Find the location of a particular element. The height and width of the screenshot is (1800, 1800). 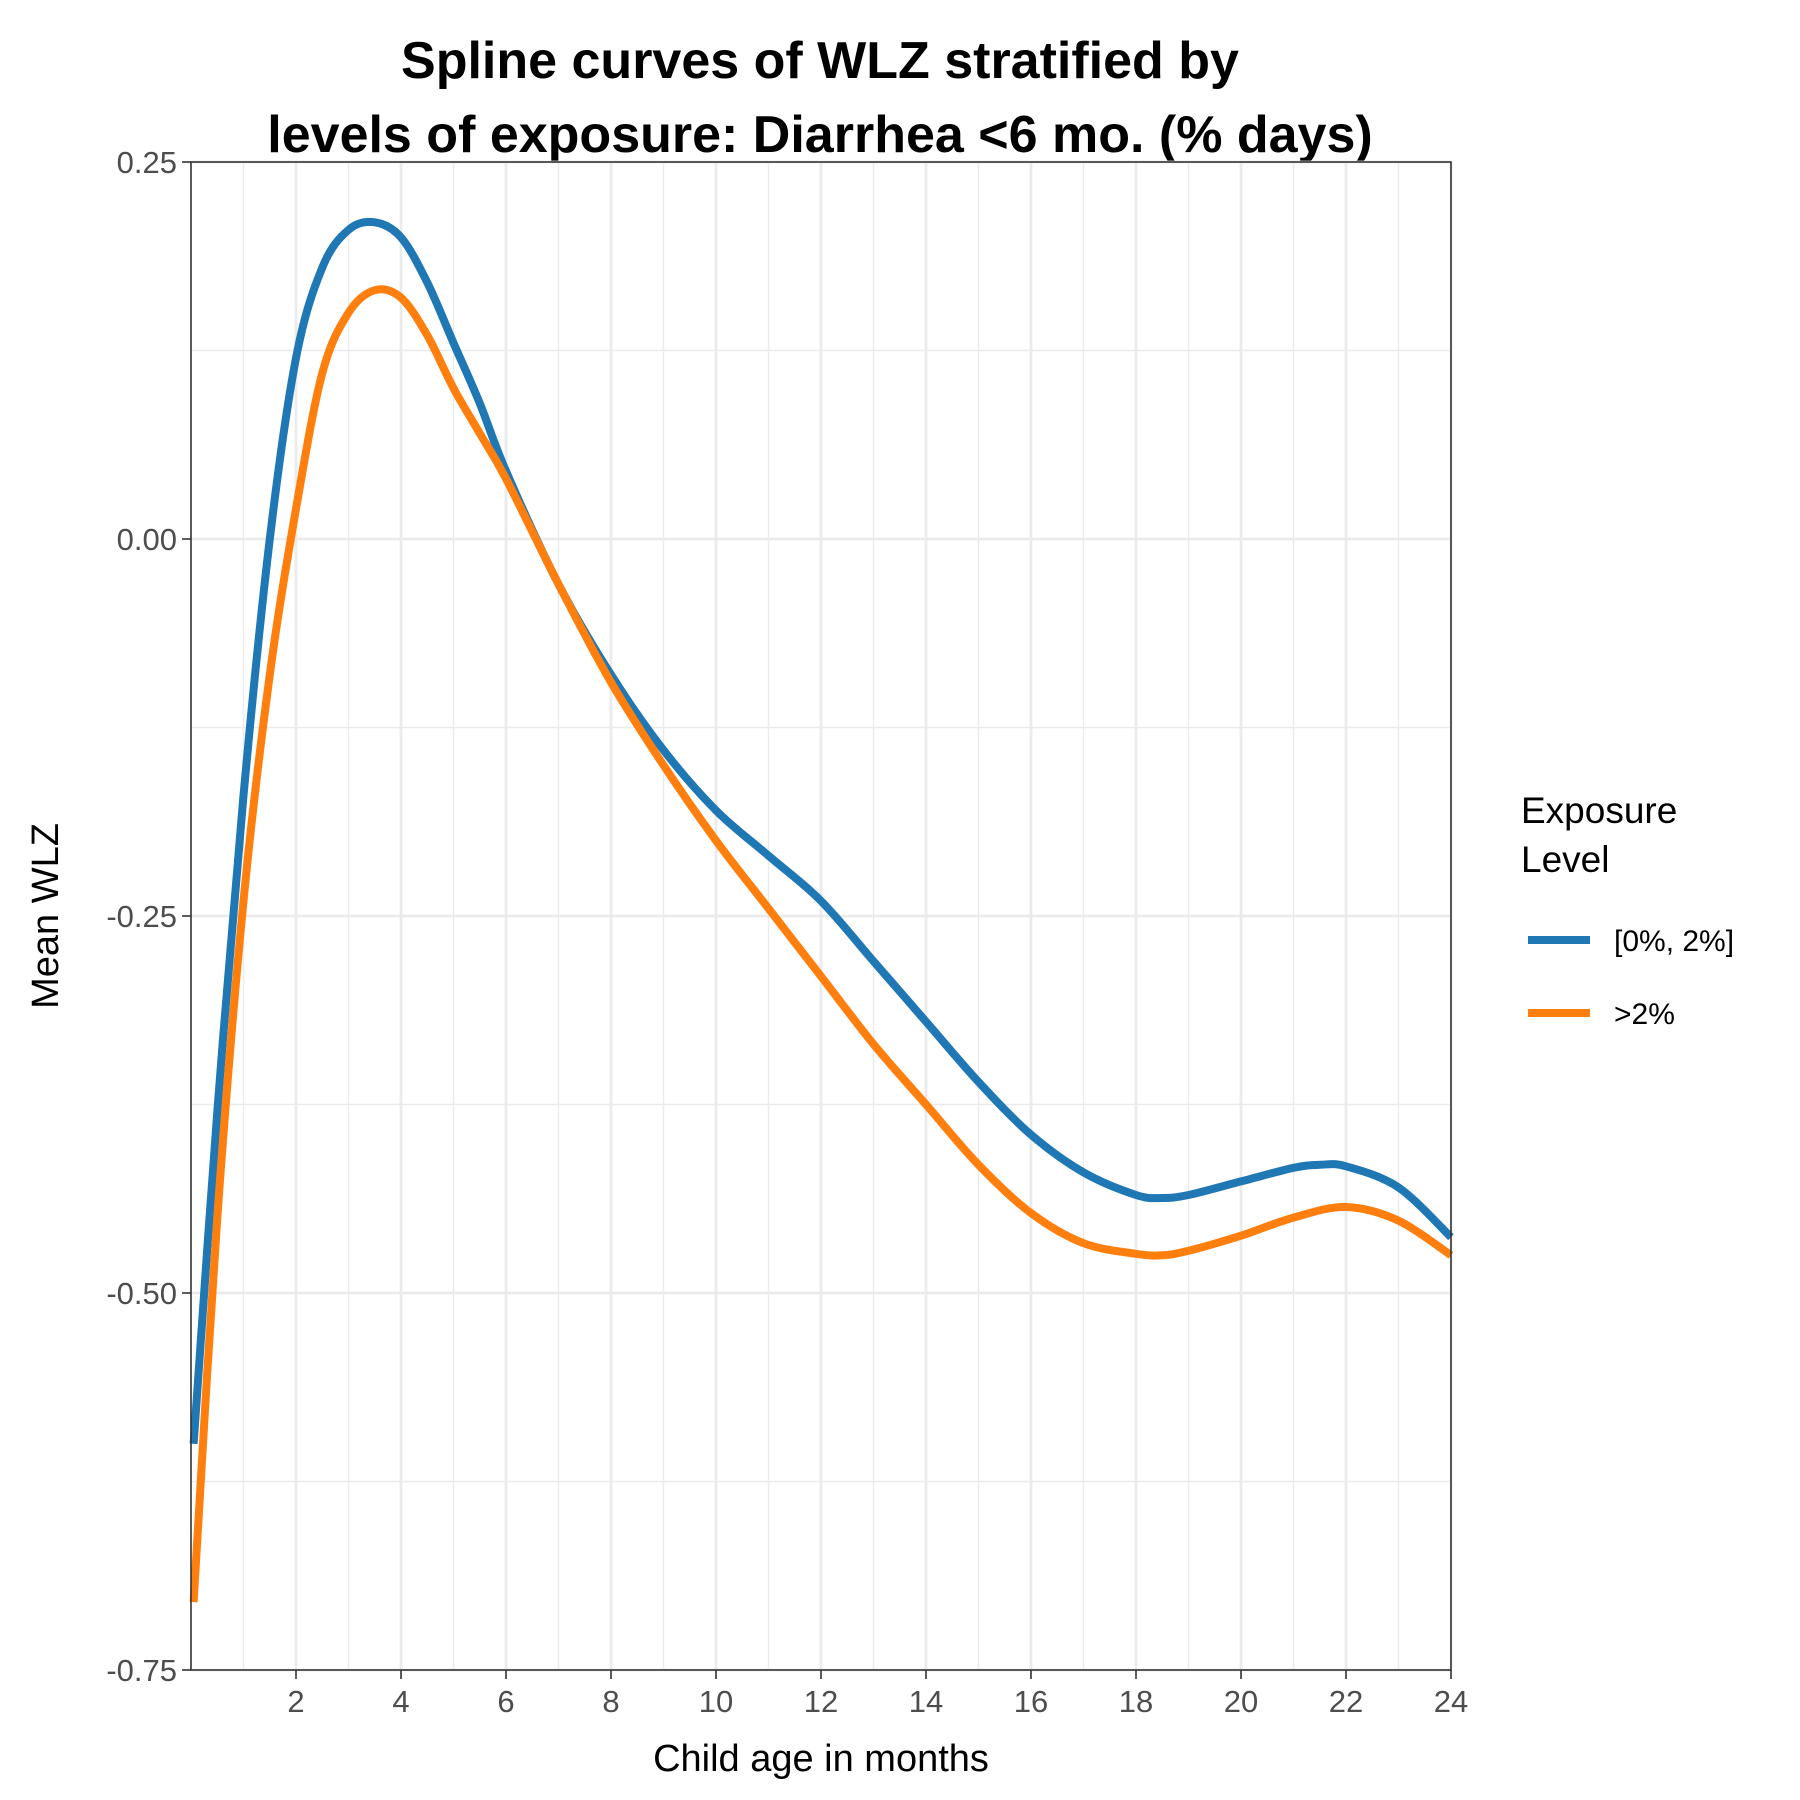

legend-label: [0%, 2%] is located at coordinates (1674, 941).